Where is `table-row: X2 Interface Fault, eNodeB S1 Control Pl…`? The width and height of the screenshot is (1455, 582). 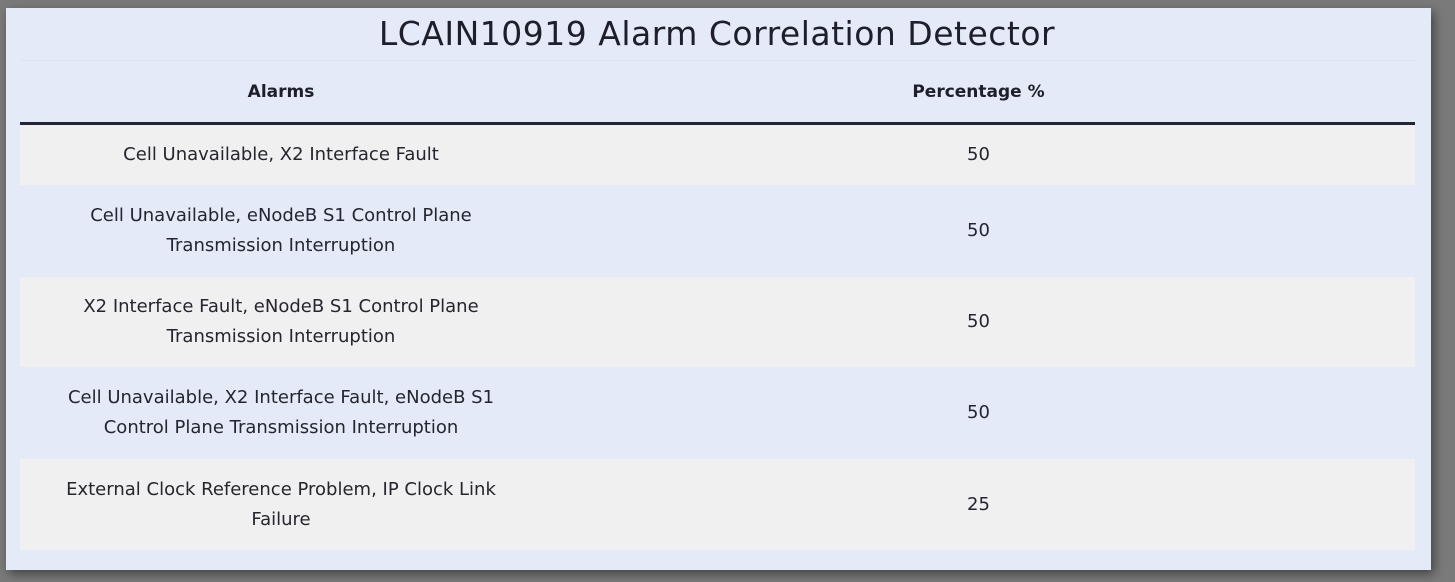 table-row: X2 Interface Fault, eNodeB S1 Control Pl… is located at coordinates (717, 322).